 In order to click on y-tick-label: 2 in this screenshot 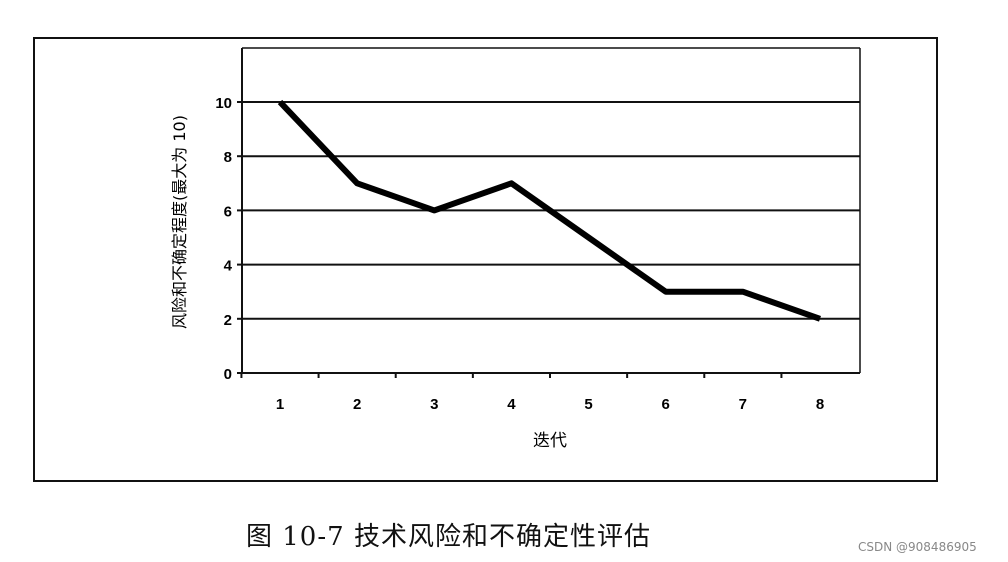, I will do `click(228, 320)`.